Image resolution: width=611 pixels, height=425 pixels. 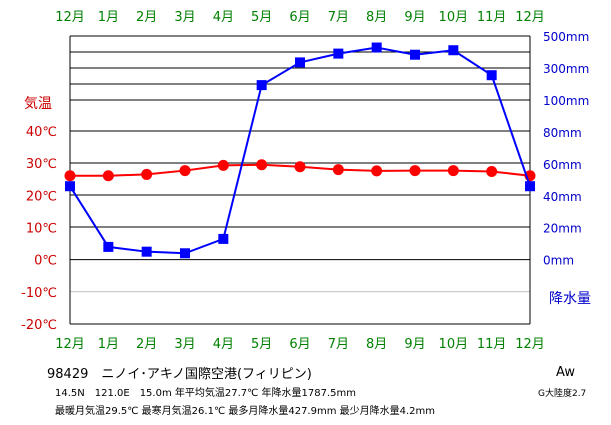 I want to click on temperature-tick-label: 0℃, so click(x=45, y=261).